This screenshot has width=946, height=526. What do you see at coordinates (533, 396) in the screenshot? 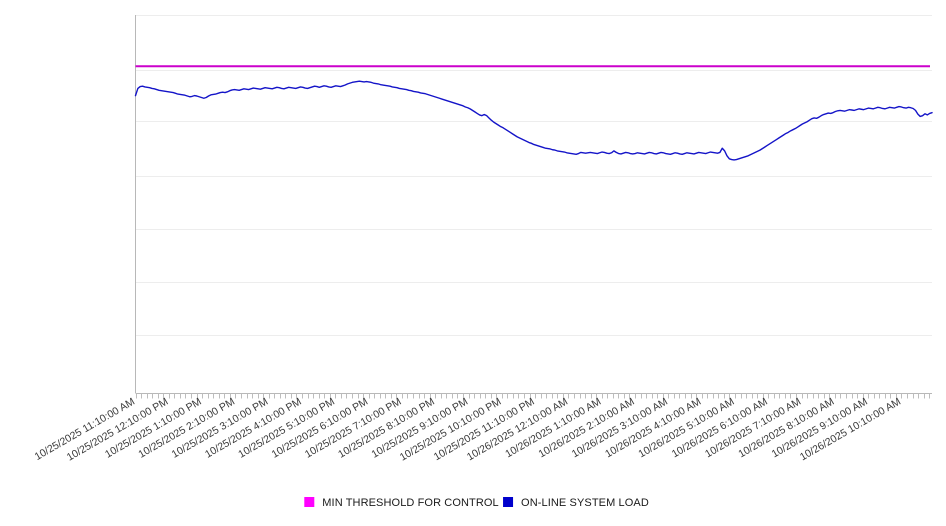
I see `x-axis-ticks` at bounding box center [533, 396].